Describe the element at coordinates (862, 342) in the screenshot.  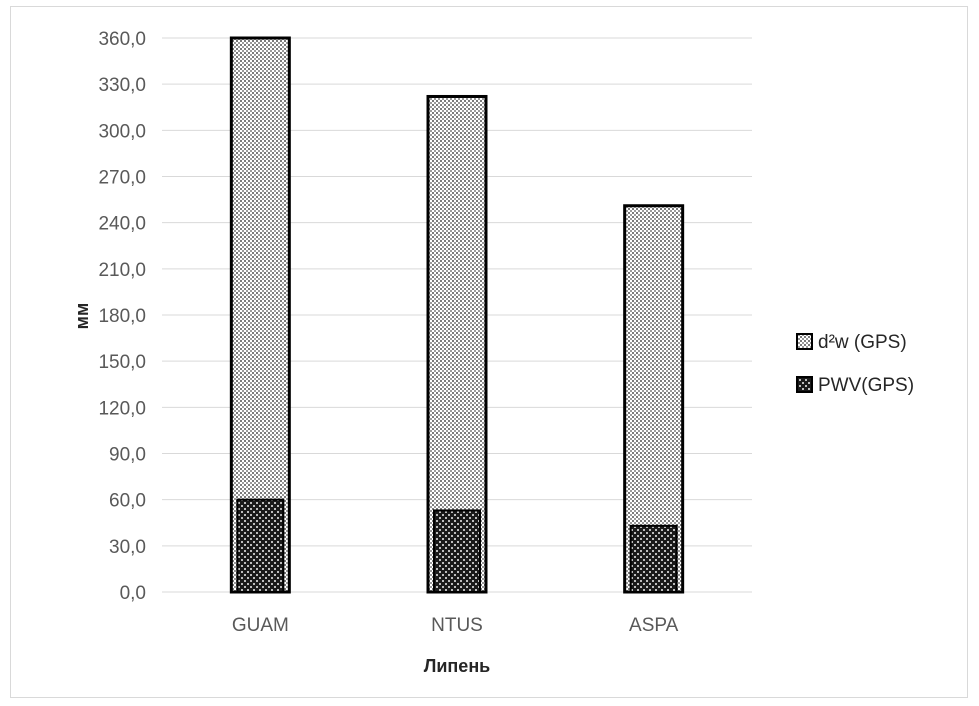
I see `legend-label: d²w (GPS)` at that location.